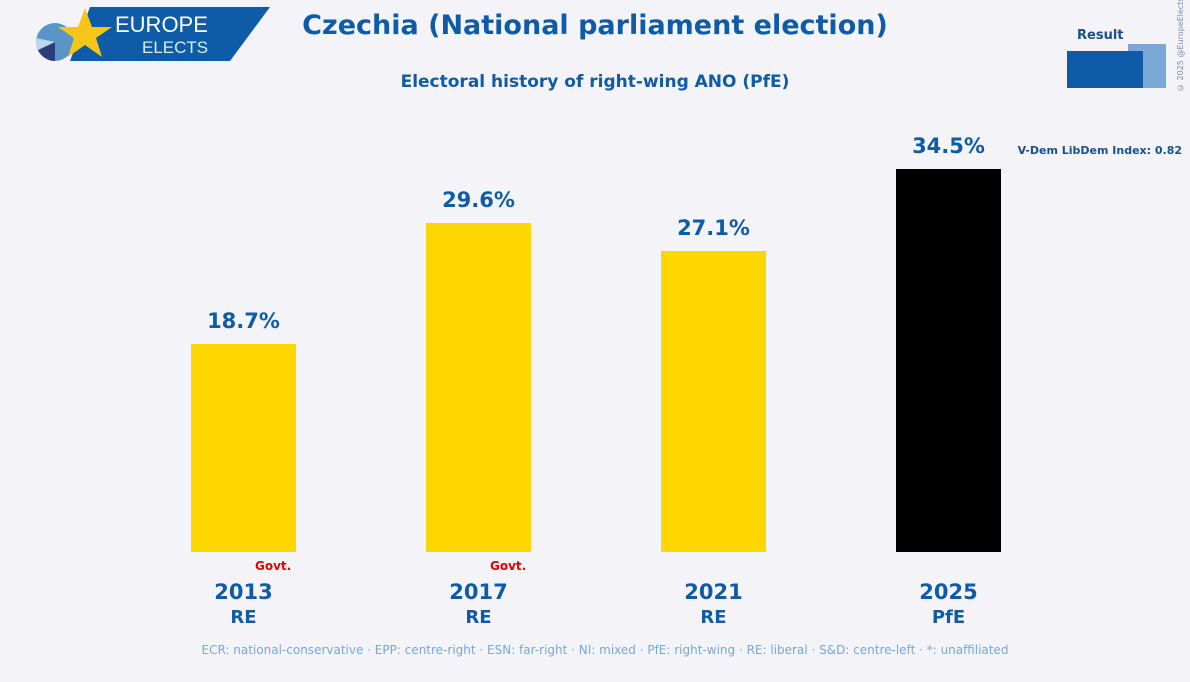 The width and height of the screenshot is (1190, 682). Describe the element at coordinates (243, 592) in the screenshot. I see `year-label: 2013` at that location.